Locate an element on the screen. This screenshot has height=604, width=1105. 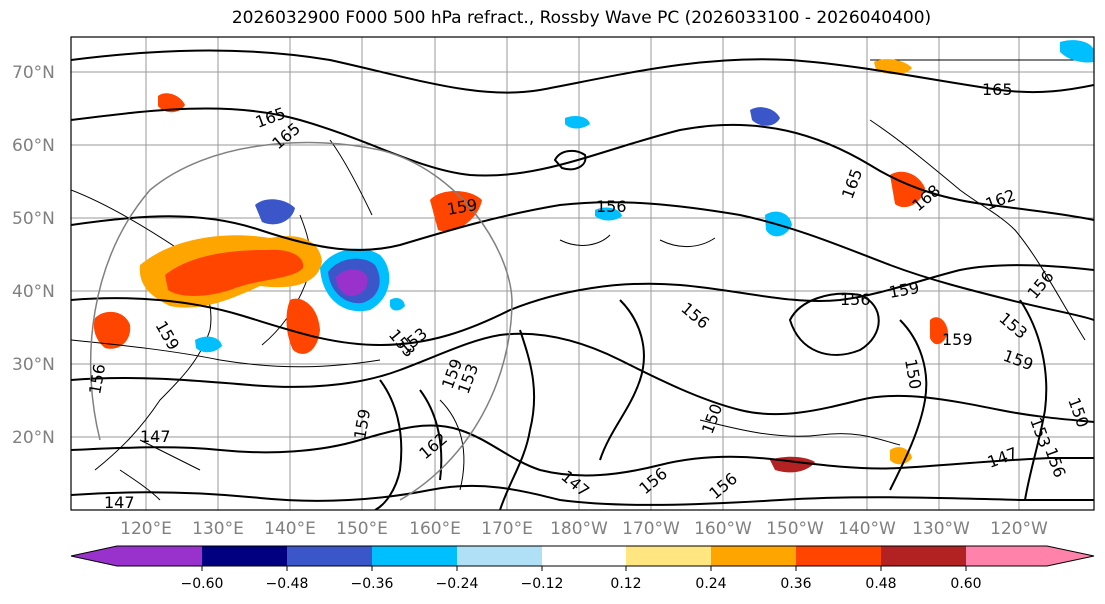
lon-label: 170°E is located at coordinates (507, 529).